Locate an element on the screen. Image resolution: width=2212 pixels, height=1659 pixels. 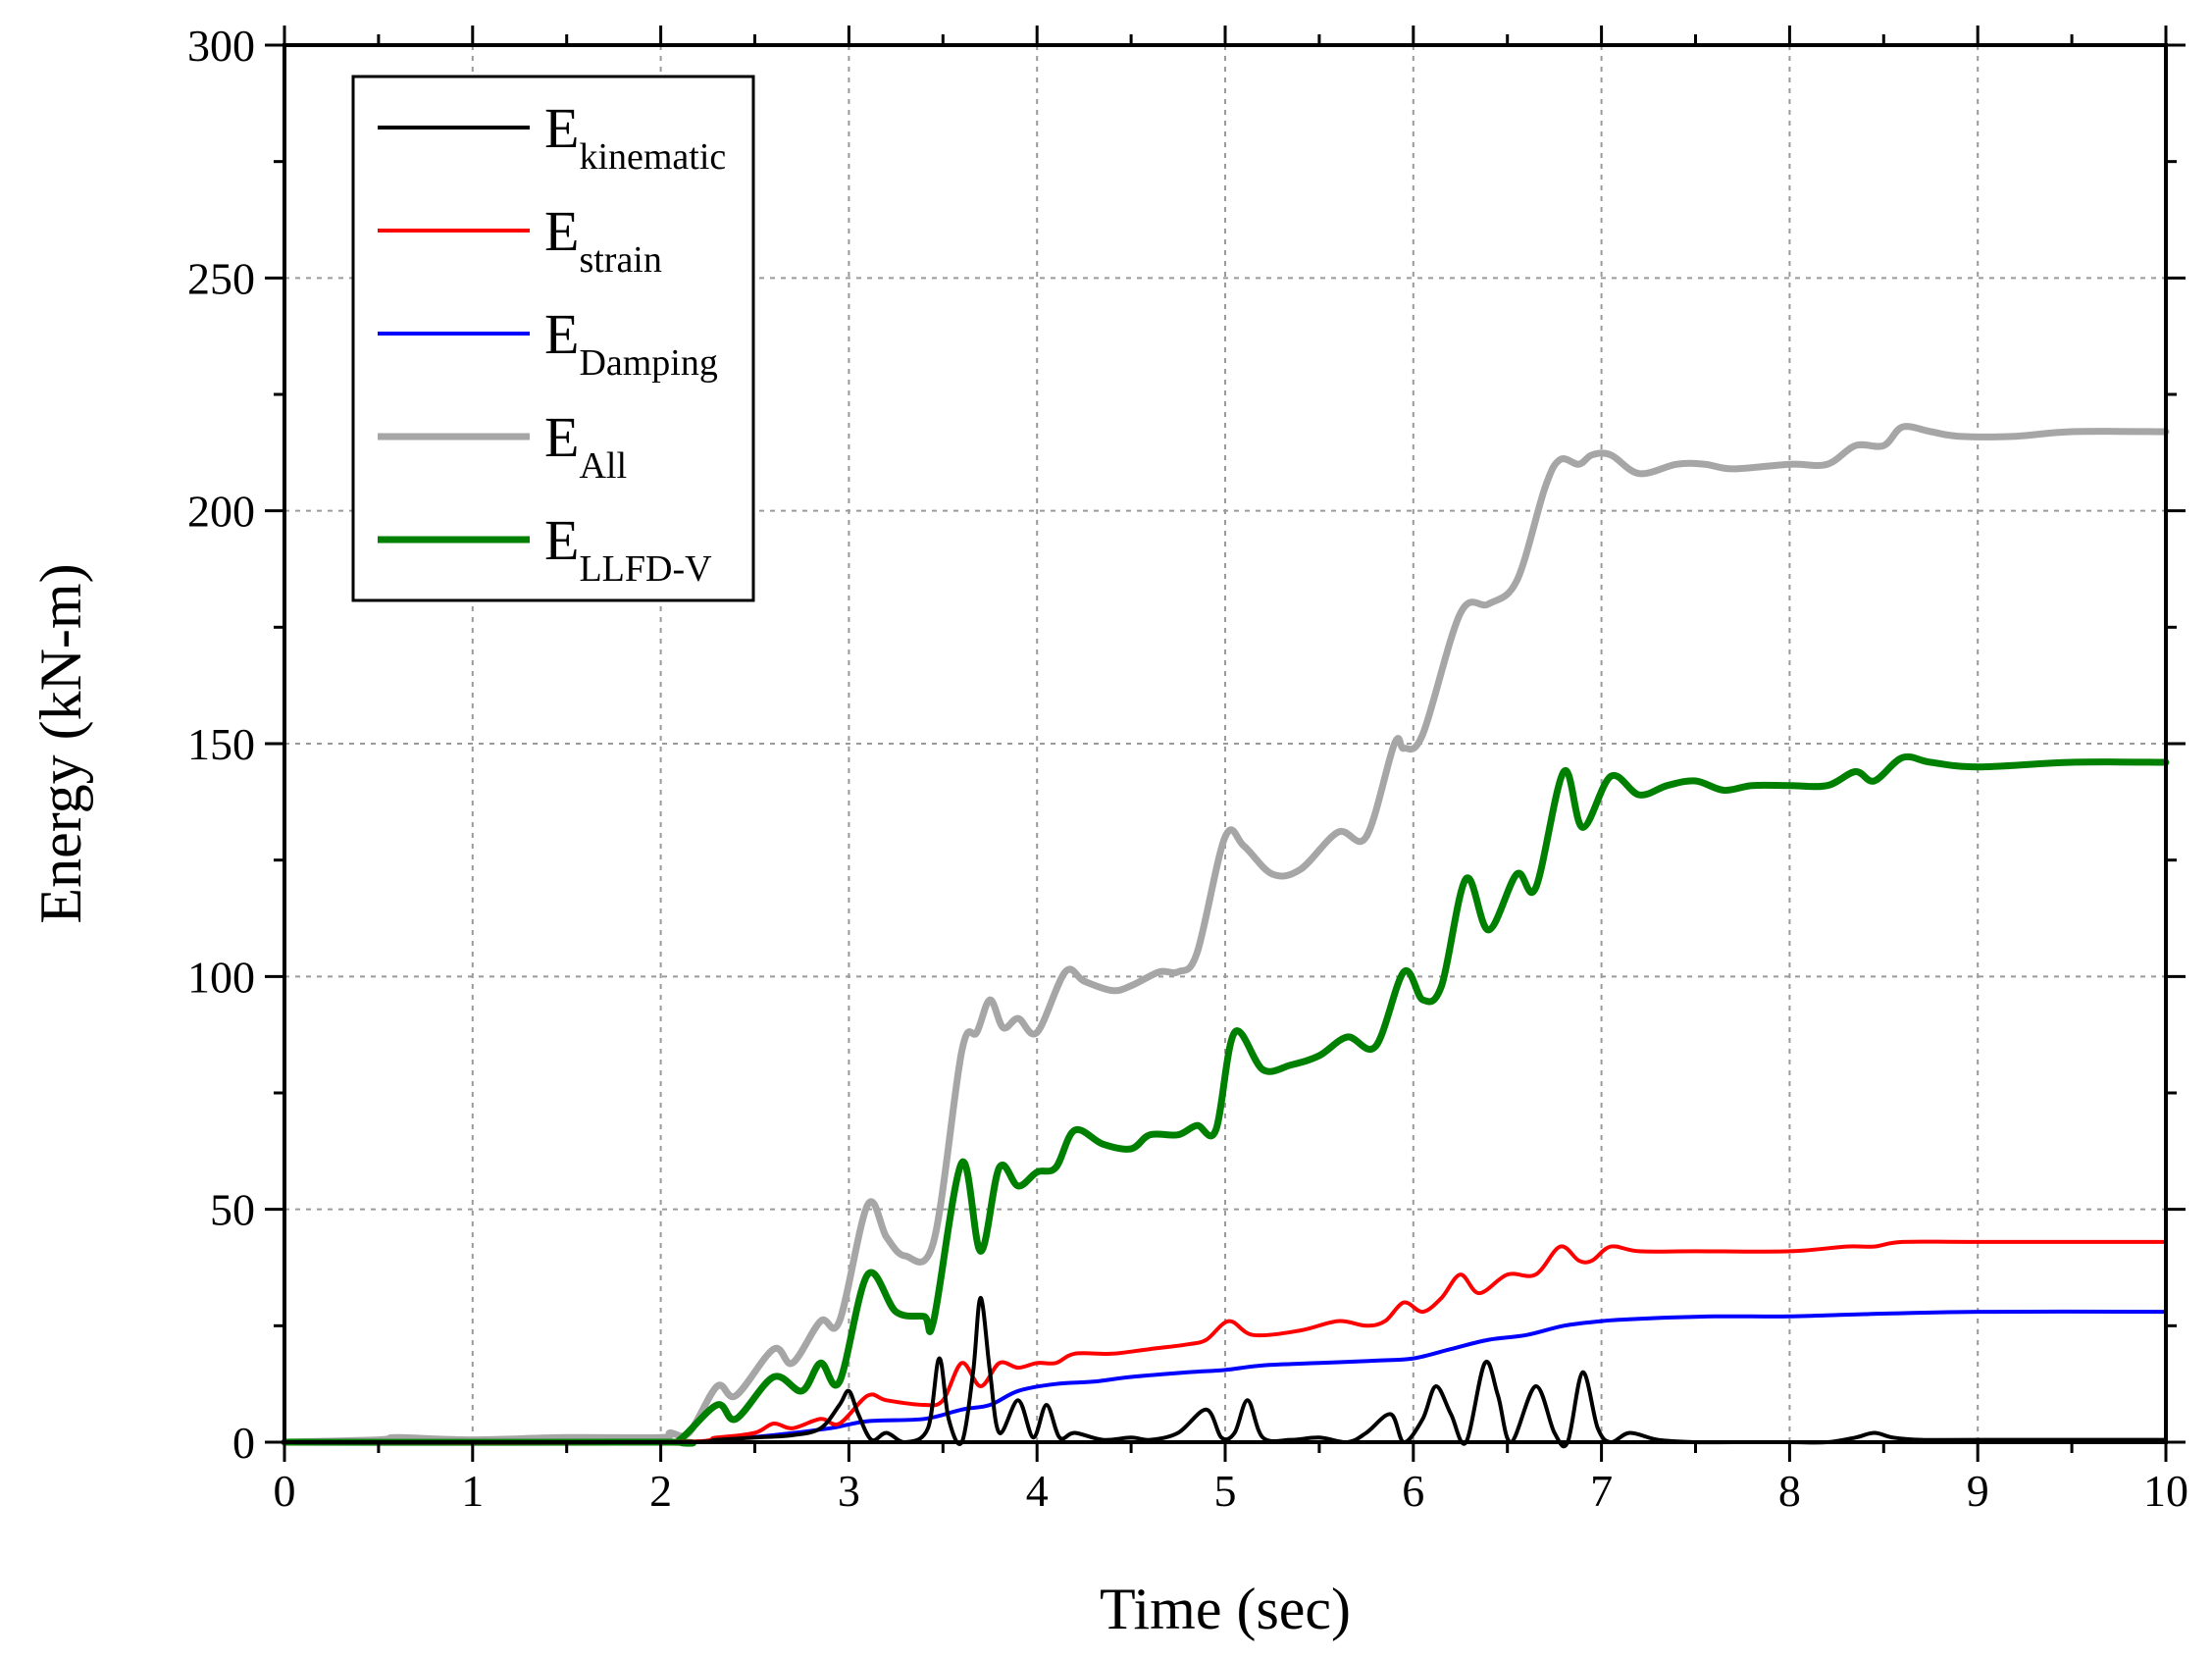
x-tick-label: 9 is located at coordinates (1978, 1491).